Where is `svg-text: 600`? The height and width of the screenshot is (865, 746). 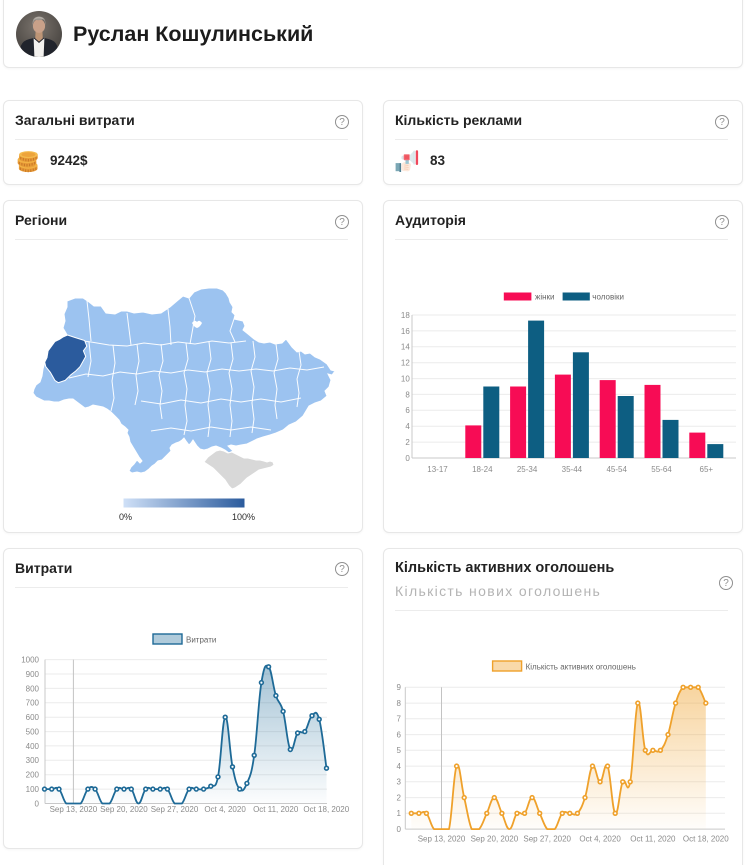
svg-text: 600 is located at coordinates (33, 717).